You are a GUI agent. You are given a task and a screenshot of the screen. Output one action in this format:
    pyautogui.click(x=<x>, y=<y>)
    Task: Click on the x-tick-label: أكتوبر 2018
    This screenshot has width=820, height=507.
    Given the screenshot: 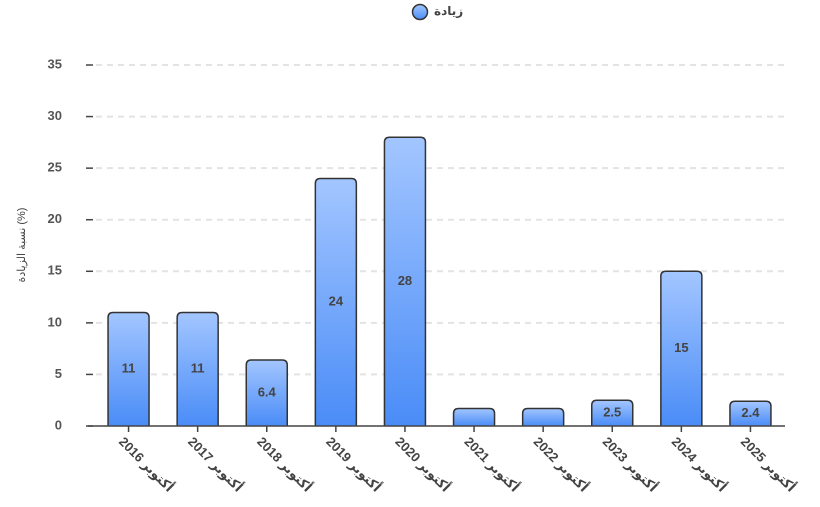 What is the action you would take?
    pyautogui.click(x=285, y=464)
    